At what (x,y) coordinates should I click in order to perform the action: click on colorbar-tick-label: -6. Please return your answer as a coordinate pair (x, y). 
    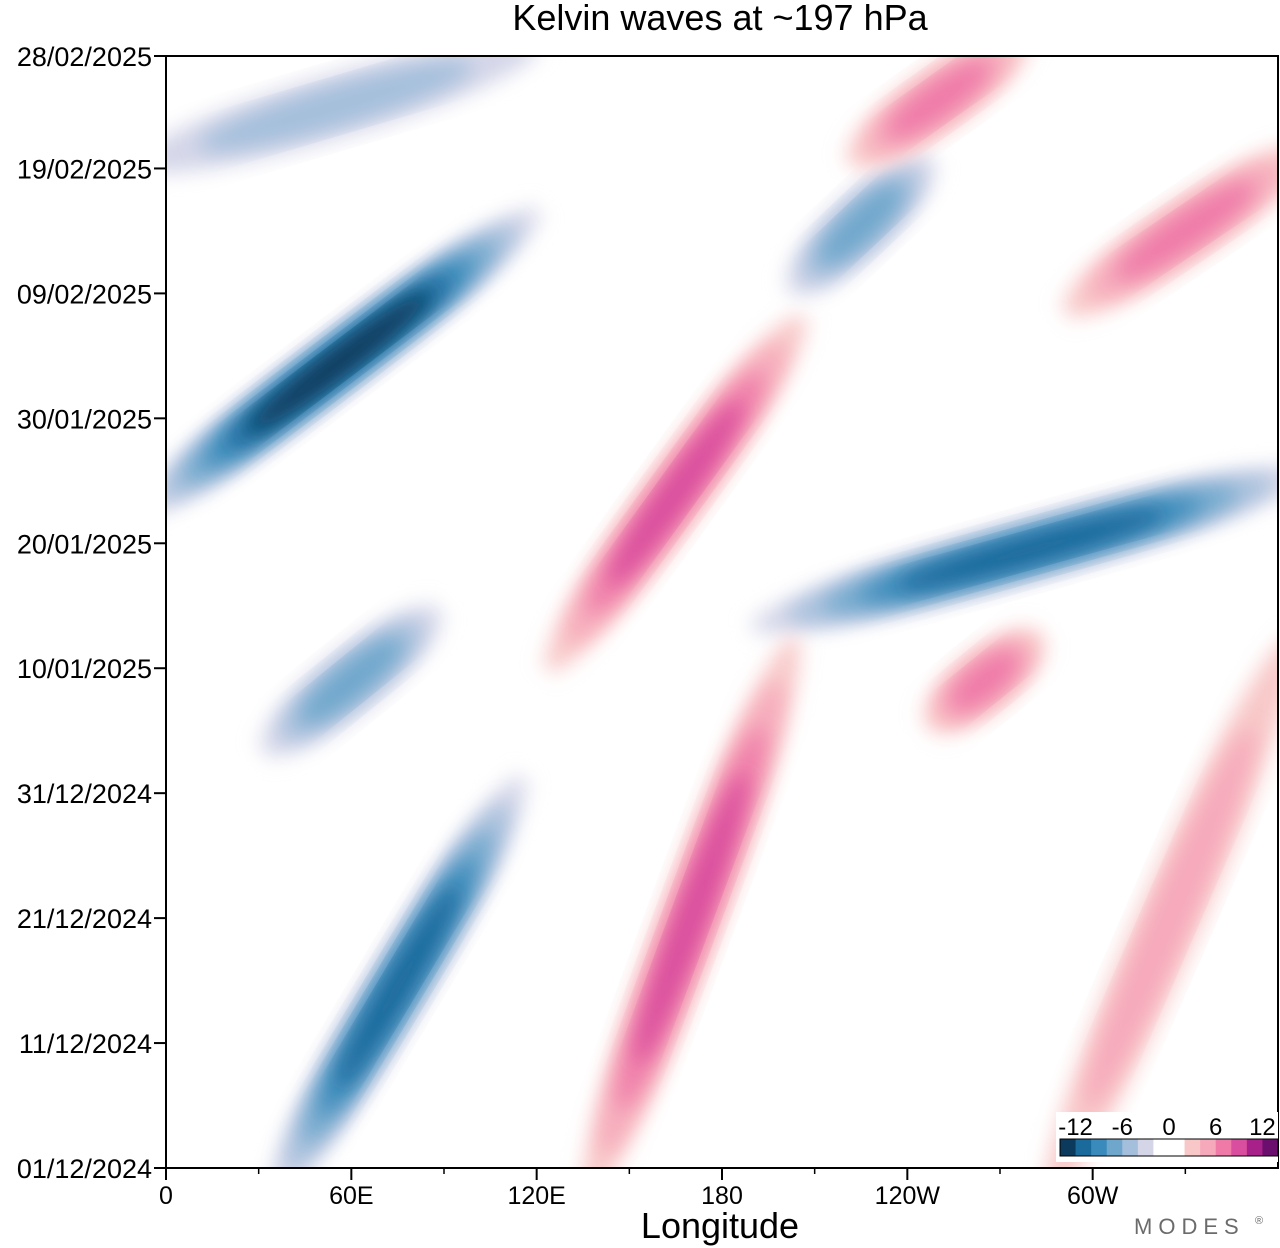
    Looking at the image, I should click on (1122, 1127).